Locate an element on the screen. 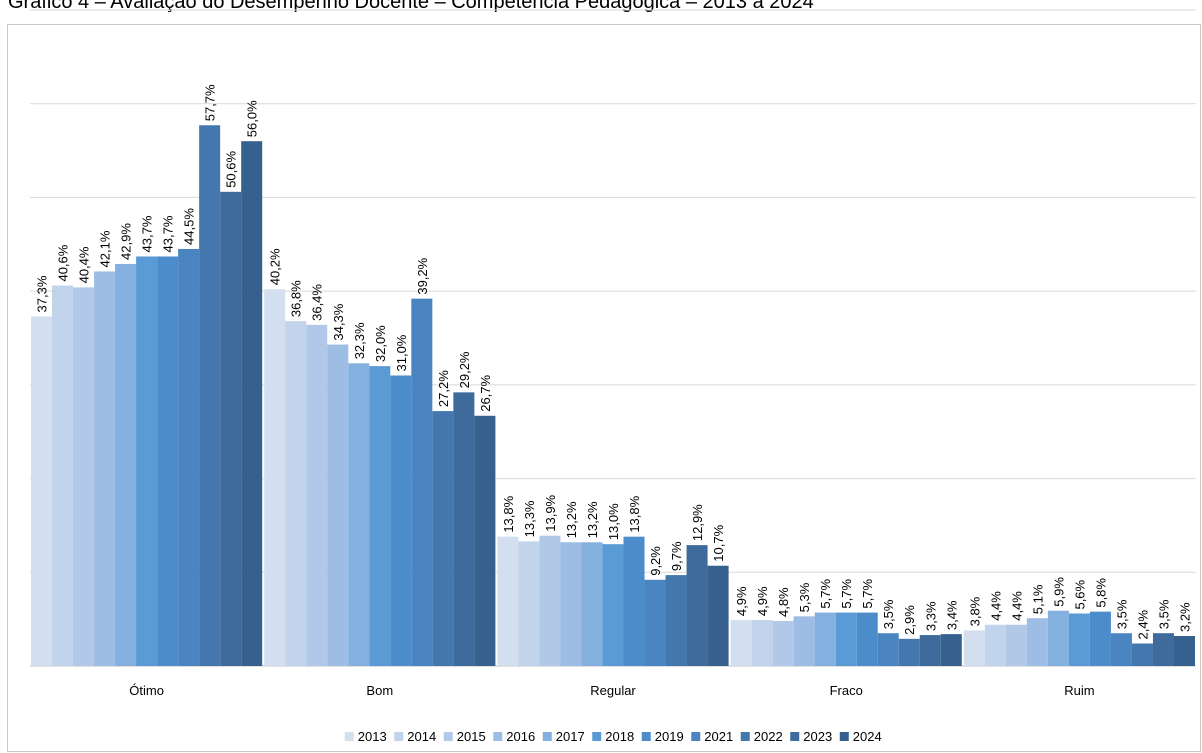  data-label: 5,8% is located at coordinates (1100, 593).